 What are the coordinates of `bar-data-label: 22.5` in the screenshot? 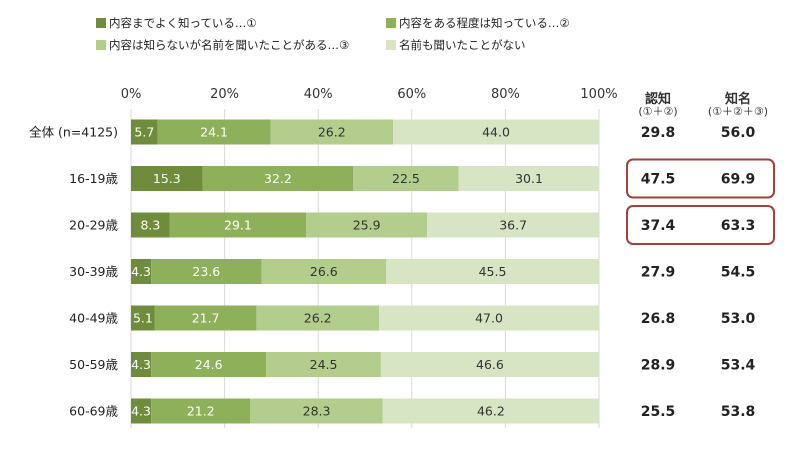 It's located at (406, 178).